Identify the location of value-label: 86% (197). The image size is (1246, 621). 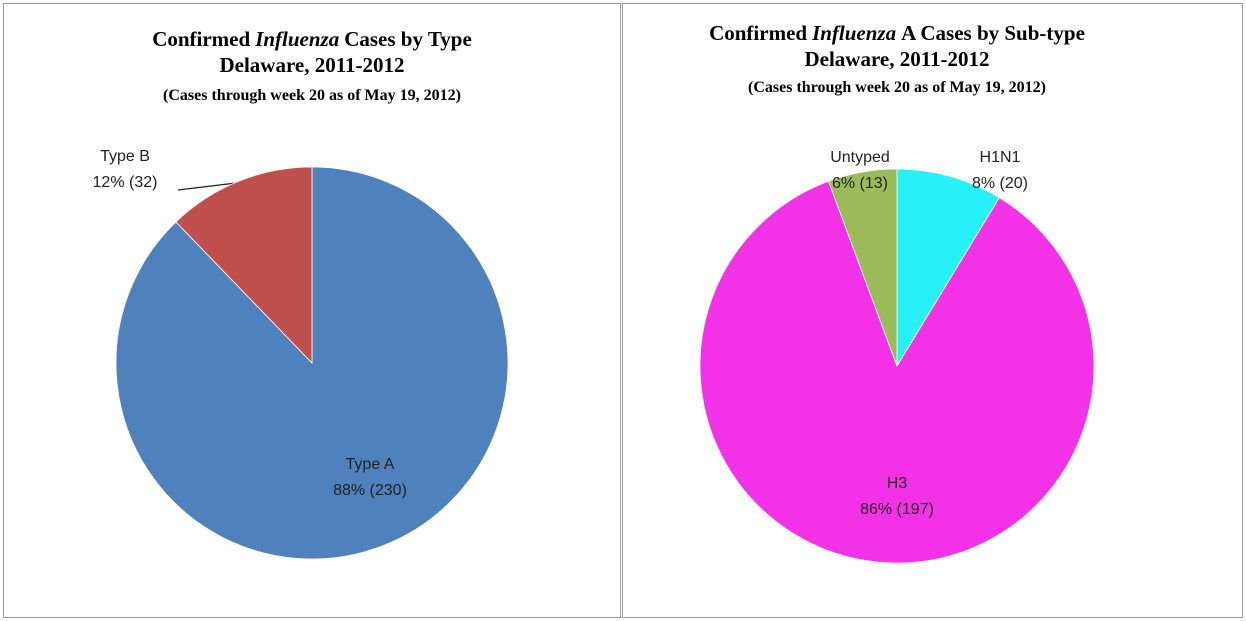
(897, 509).